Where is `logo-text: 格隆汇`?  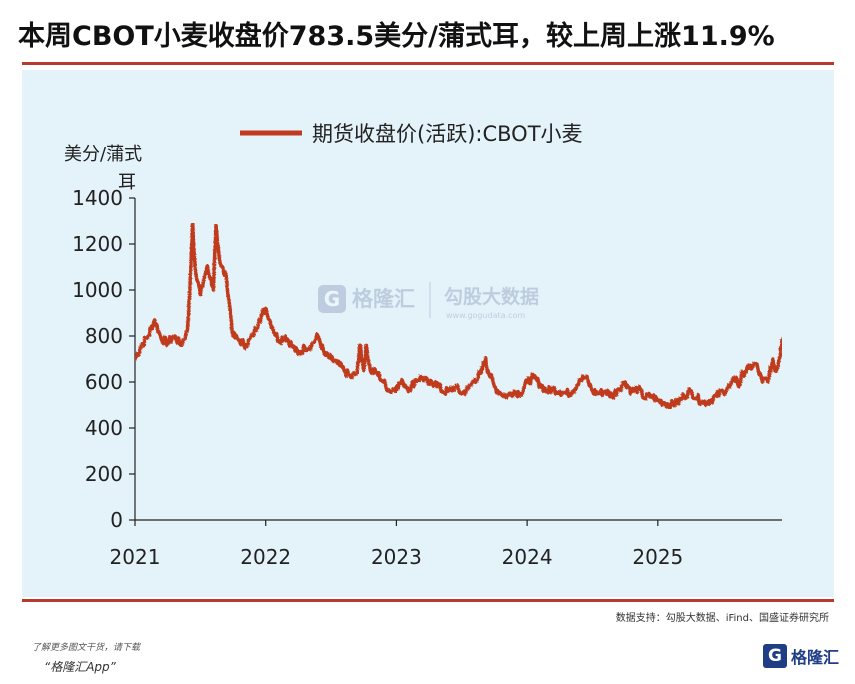
logo-text: 格隆汇 is located at coordinates (814, 657).